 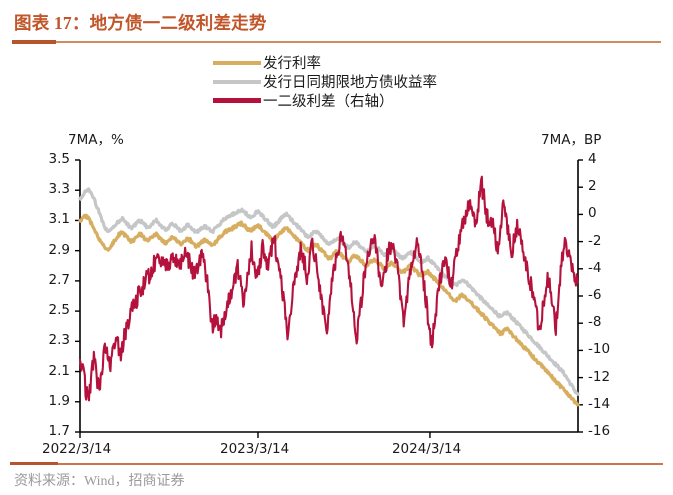 I want to click on y2-axis-tick-label: -8, so click(x=595, y=322).